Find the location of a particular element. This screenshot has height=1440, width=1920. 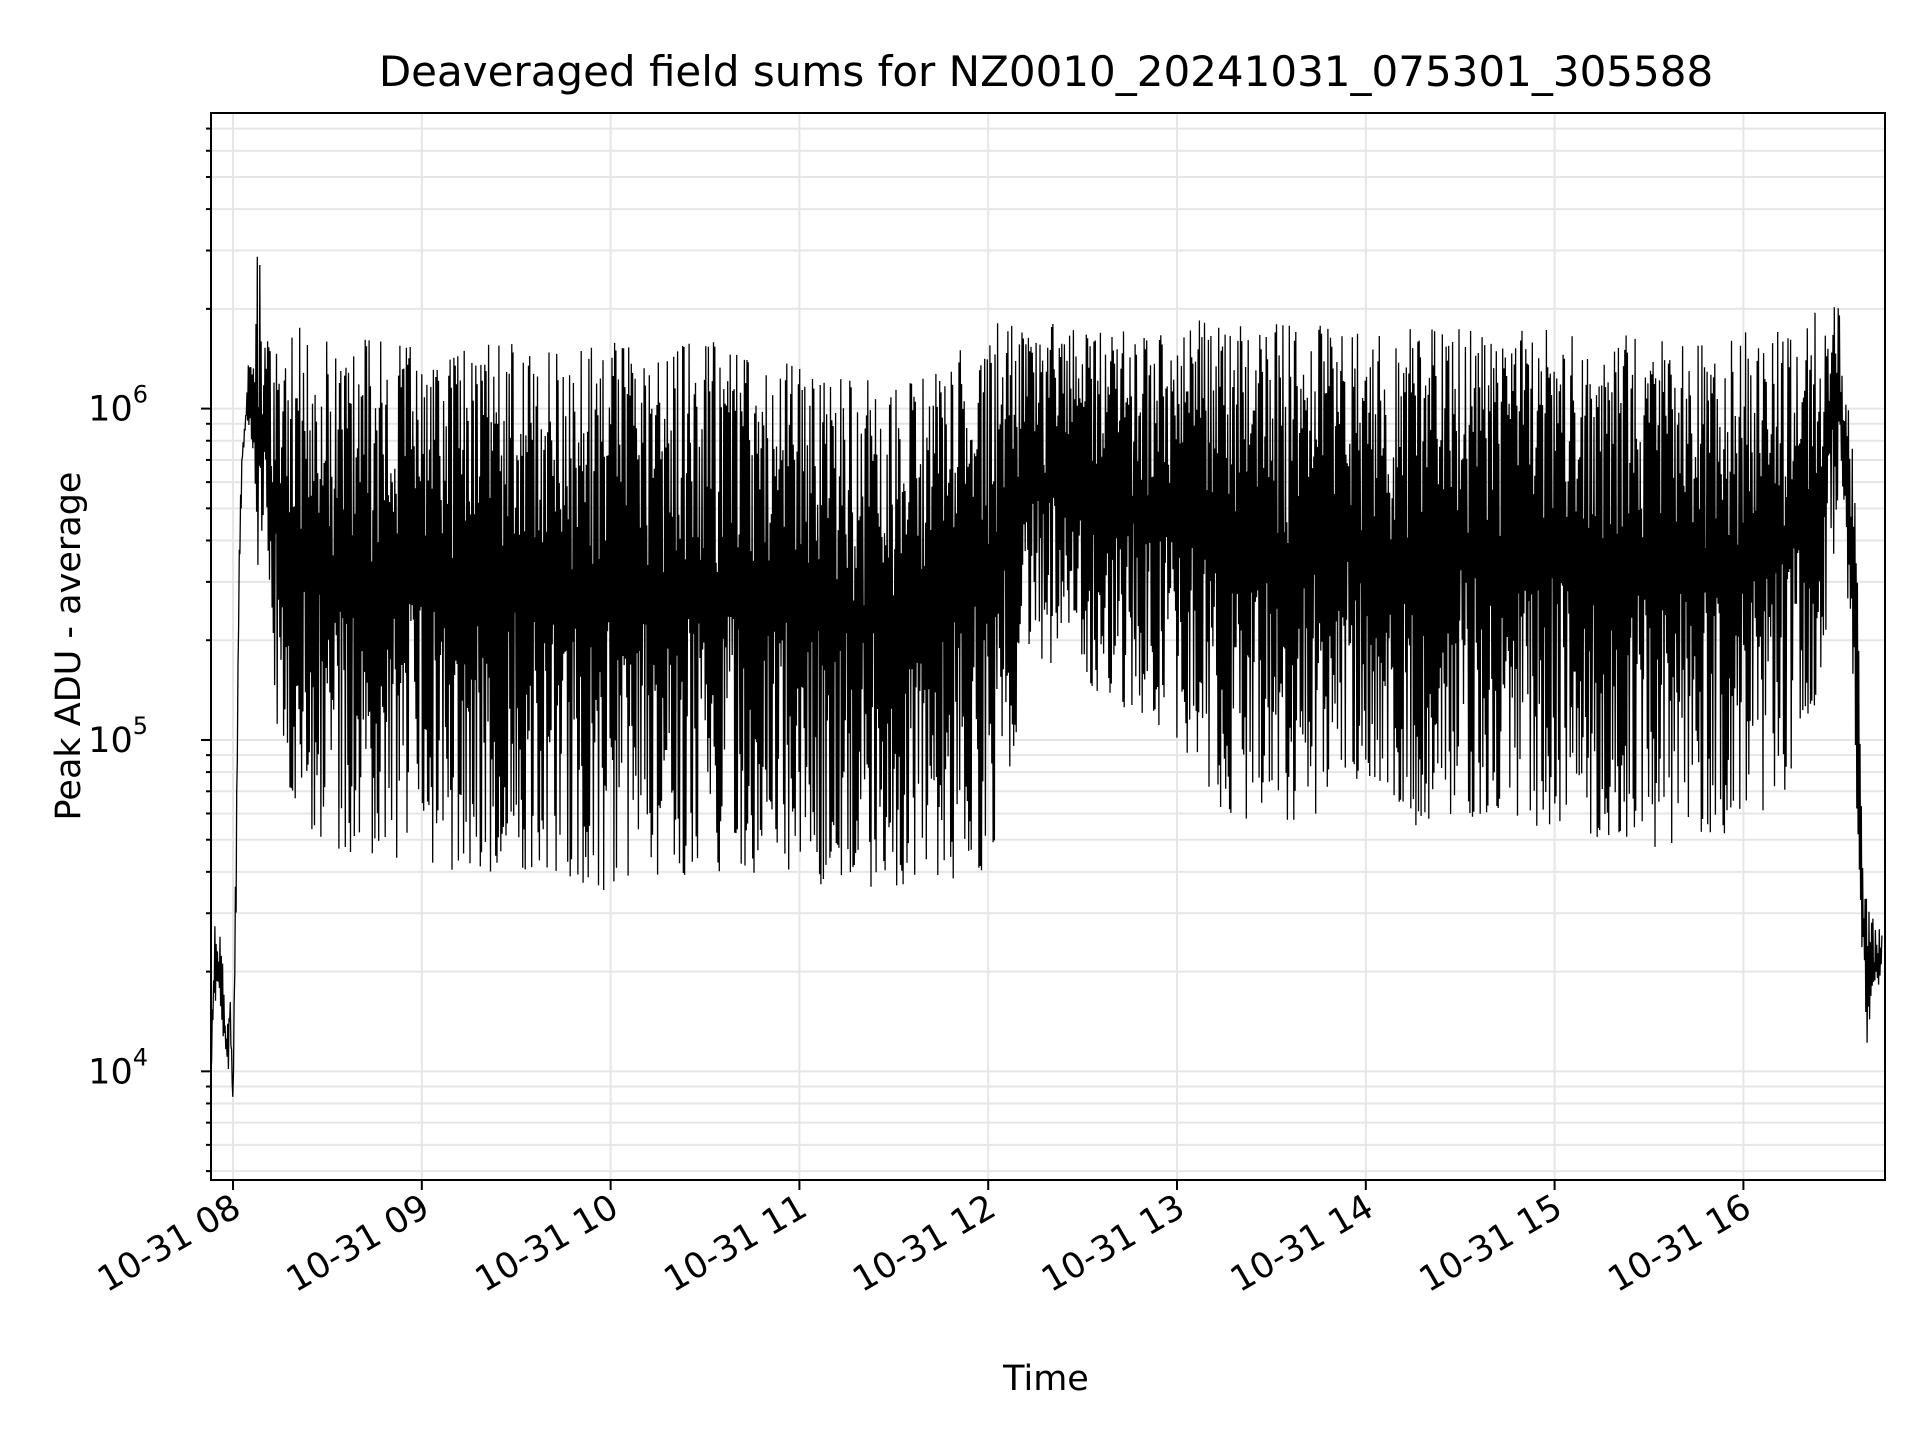

y-tick-label: 10⁶ is located at coordinates (118, 405).